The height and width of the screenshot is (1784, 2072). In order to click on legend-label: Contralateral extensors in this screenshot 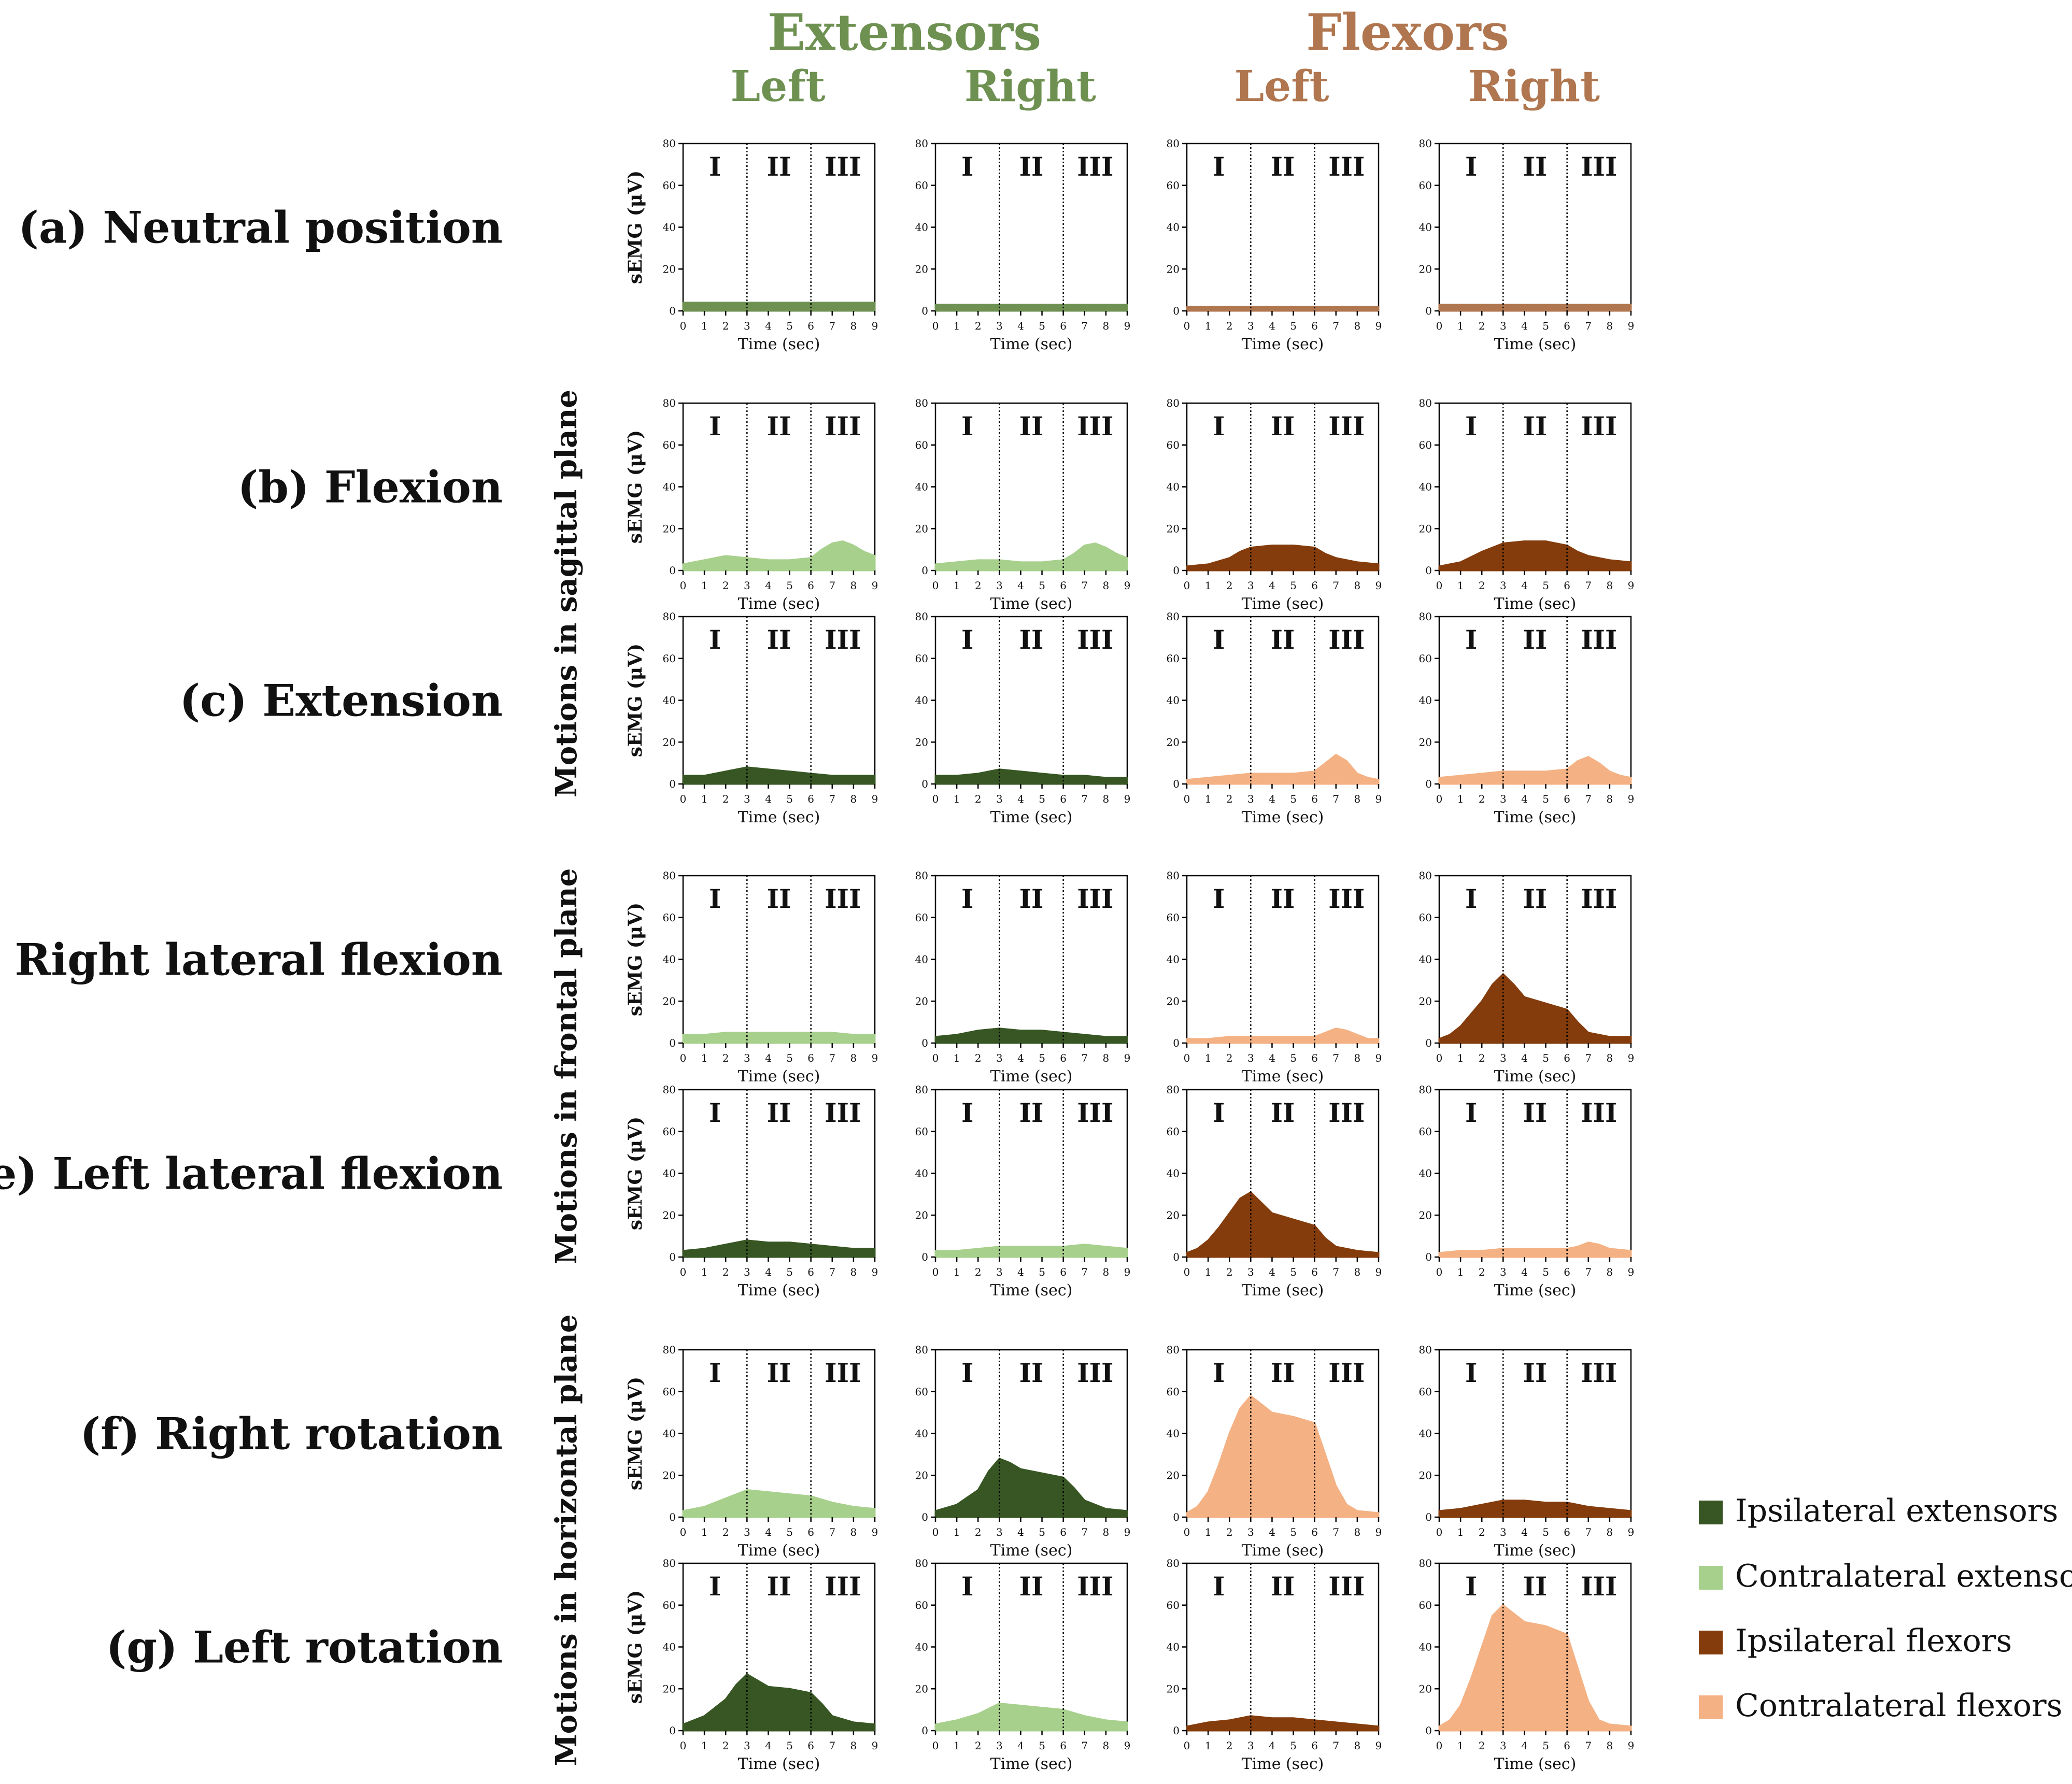, I will do `click(1903, 1576)`.